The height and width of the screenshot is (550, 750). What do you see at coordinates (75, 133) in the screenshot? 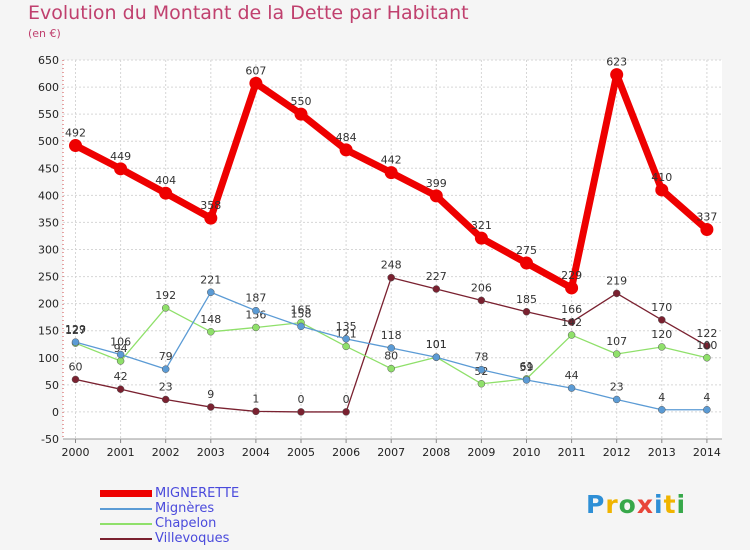
I see `data-label-mignerette: 492` at bounding box center [75, 133].